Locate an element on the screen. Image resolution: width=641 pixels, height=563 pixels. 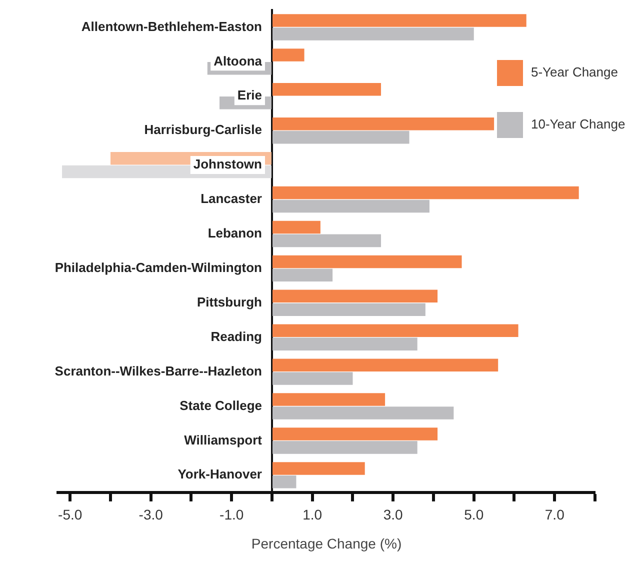
y-tick-label: Allentown-Bethlehem-Easton is located at coordinates (171, 26).